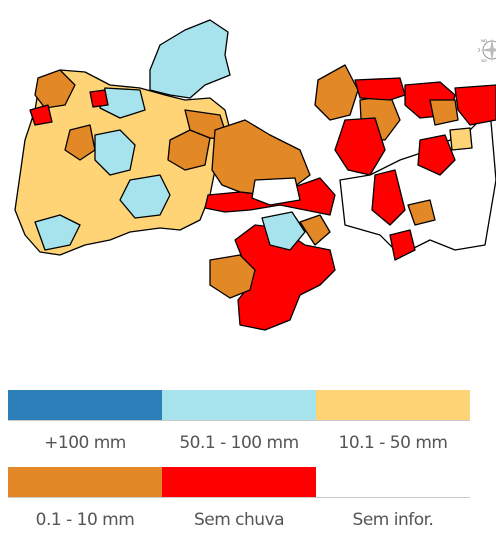 This screenshot has width=496, height=553. Describe the element at coordinates (393, 519) in the screenshot. I see `legend-label: Sem infor.` at that location.